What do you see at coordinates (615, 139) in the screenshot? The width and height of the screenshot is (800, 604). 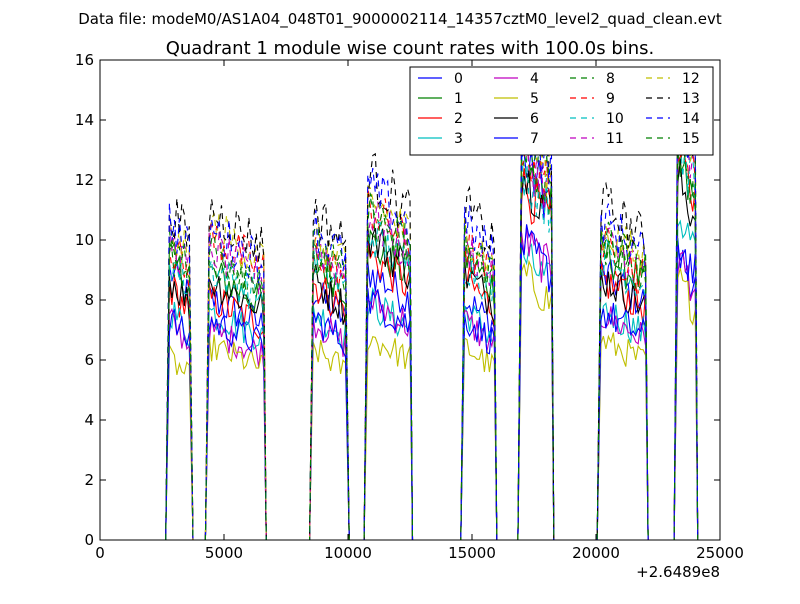 I see `legend-label: 11` at bounding box center [615, 139].